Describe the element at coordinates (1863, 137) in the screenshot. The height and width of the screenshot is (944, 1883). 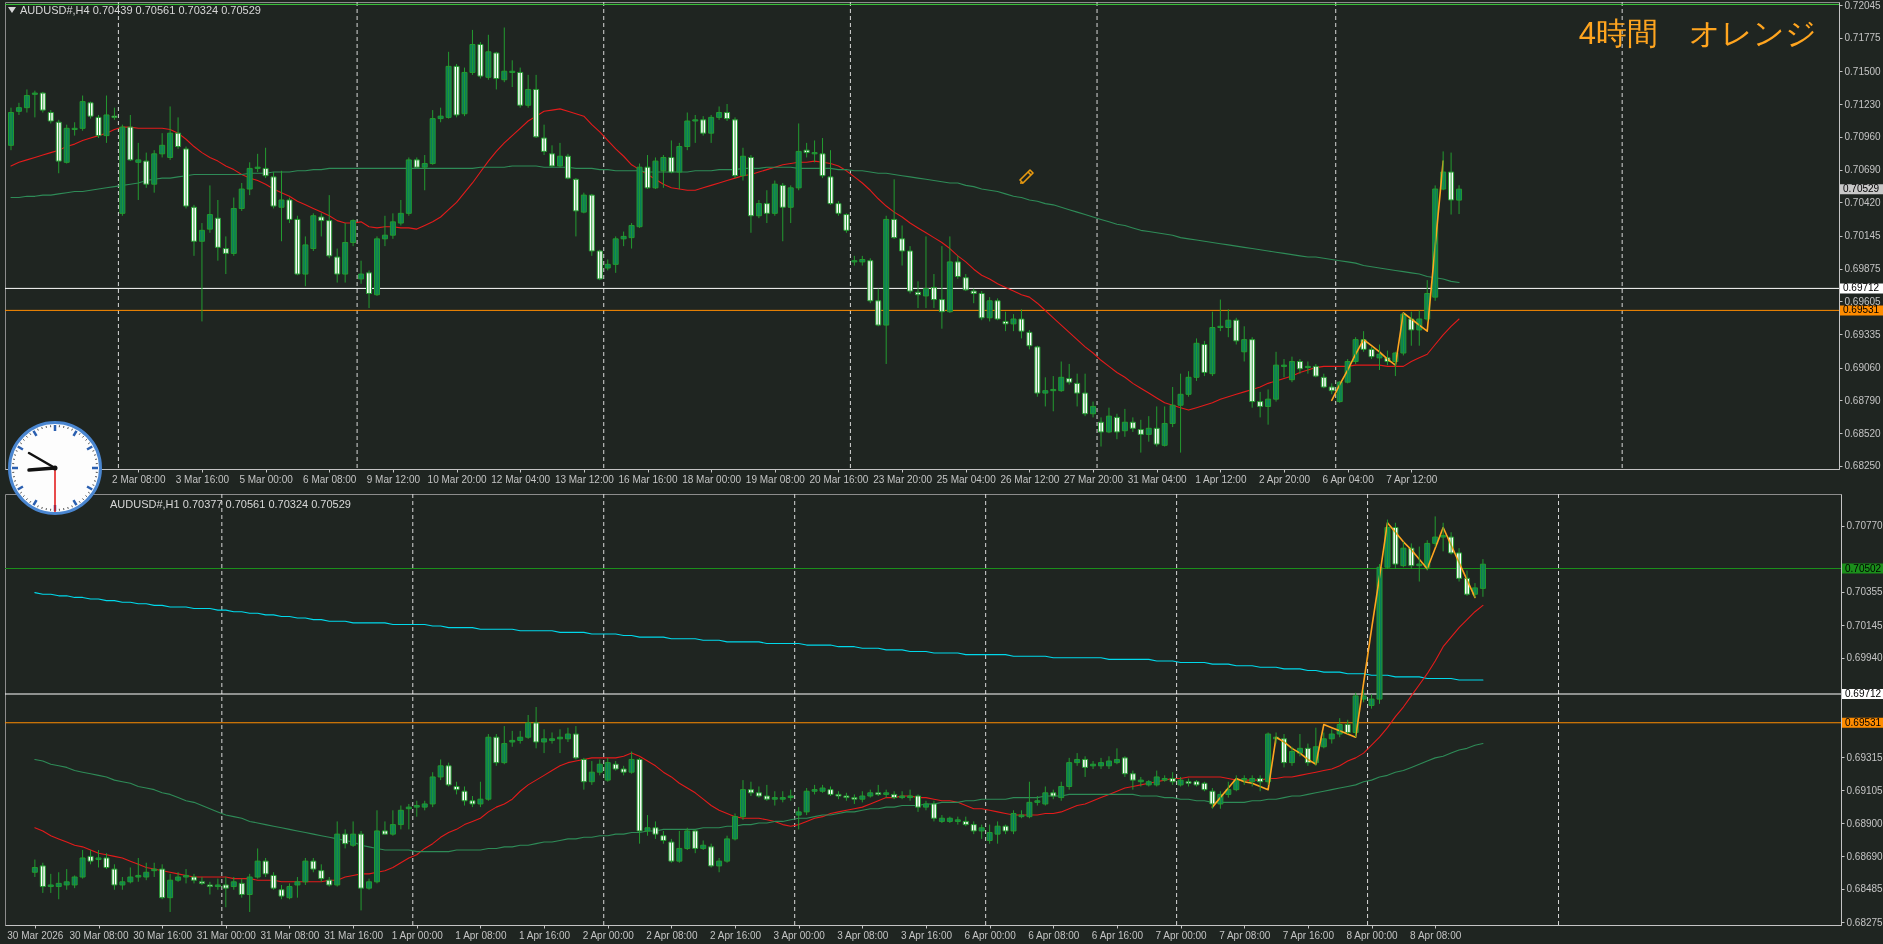
I see `y-tick-label: 0.70960` at that location.